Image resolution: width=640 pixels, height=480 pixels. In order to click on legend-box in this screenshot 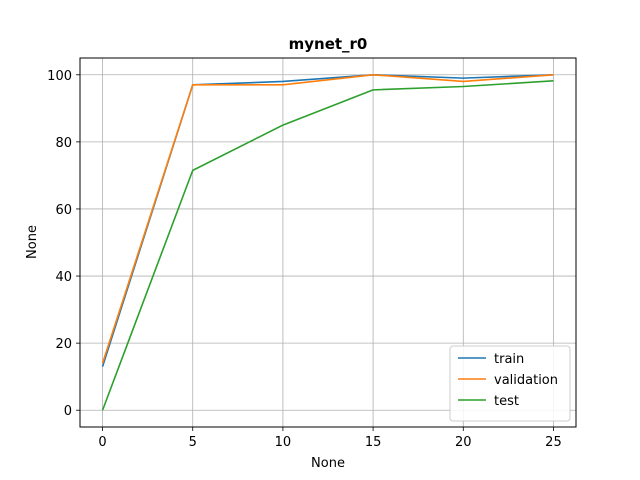, I will do `click(510, 383)`.